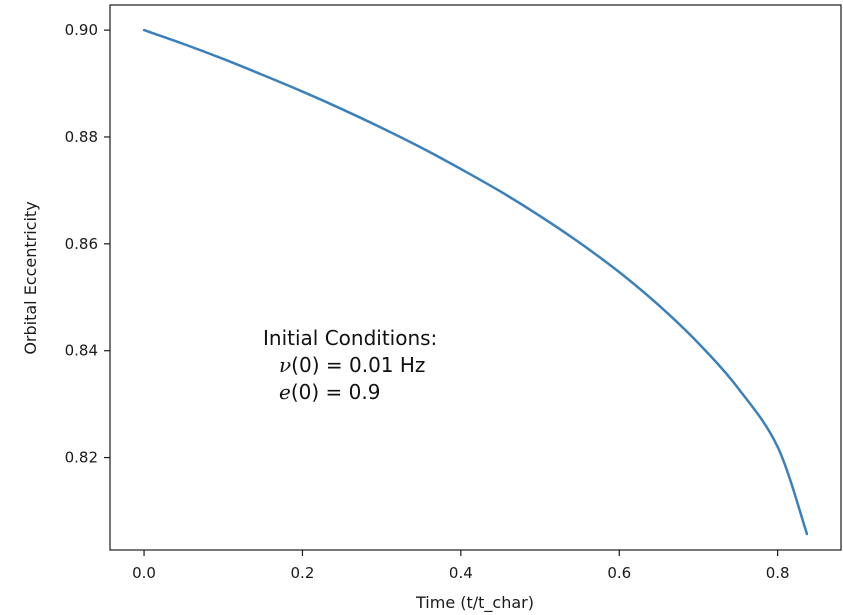 The width and height of the screenshot is (843, 615). I want to click on y-tick-label: 0.86, so click(81, 244).